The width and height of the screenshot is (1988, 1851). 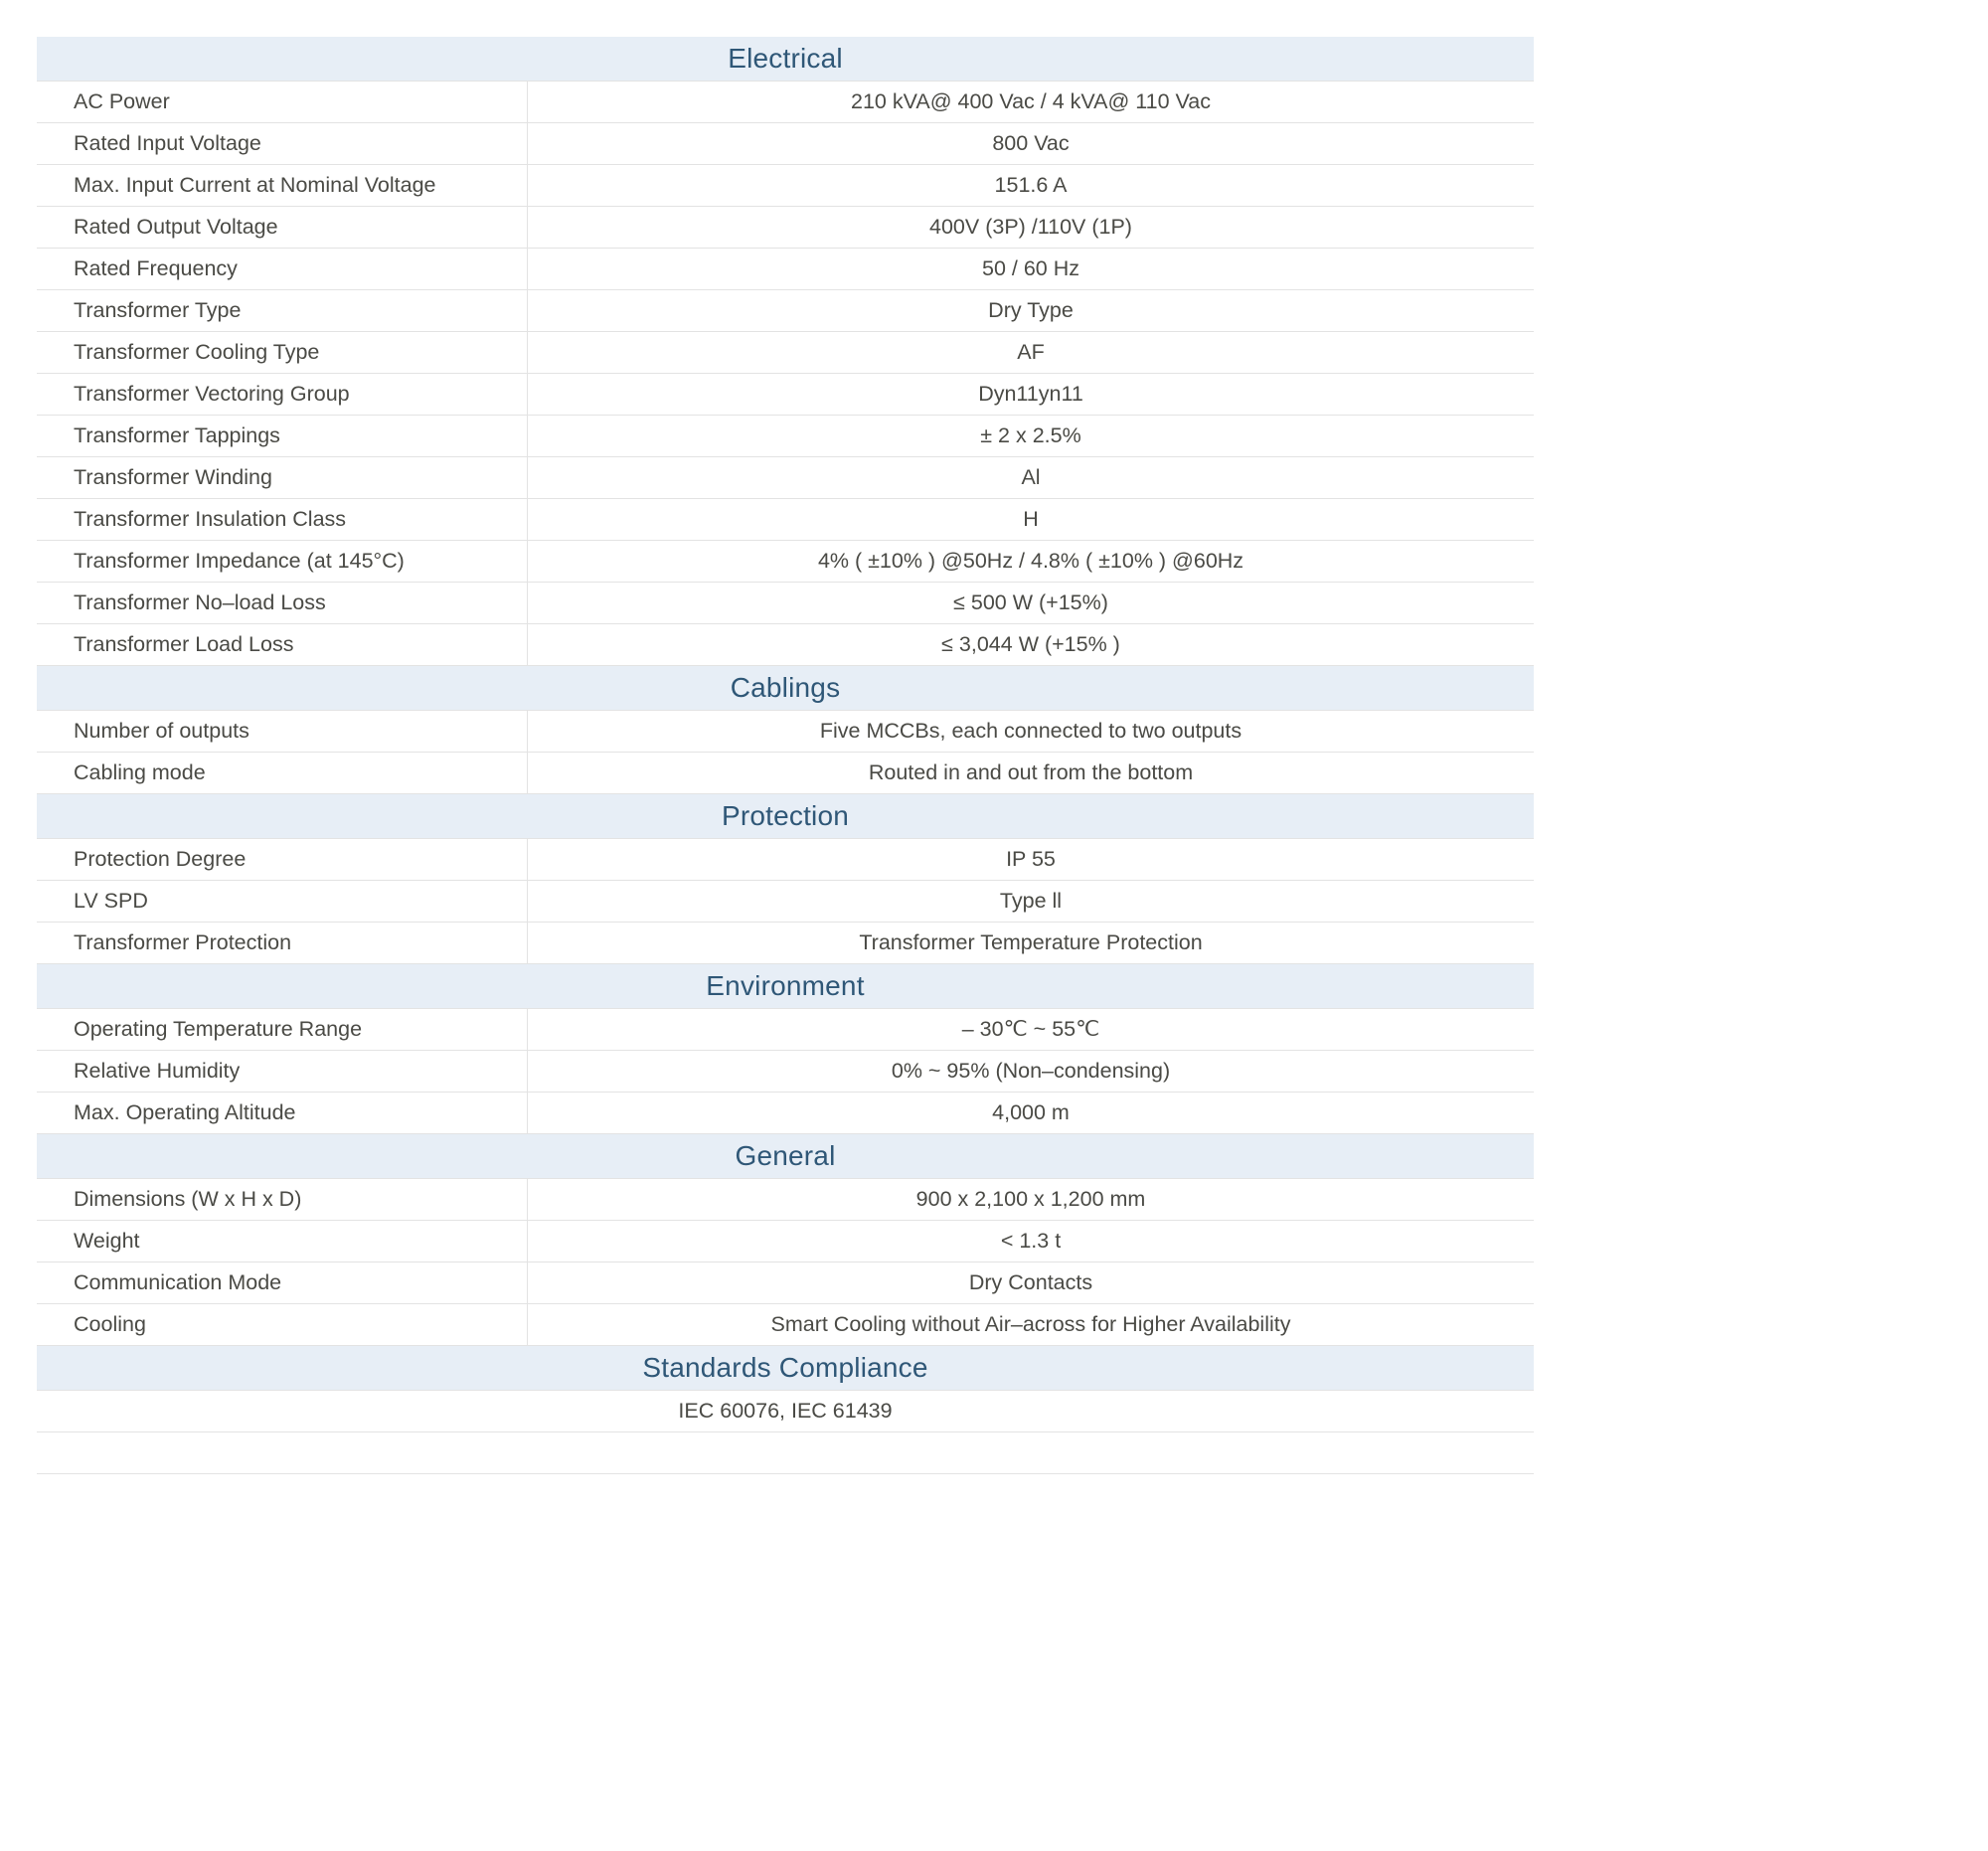 What do you see at coordinates (785, 1368) in the screenshot?
I see `section-header: Standards Compliance` at bounding box center [785, 1368].